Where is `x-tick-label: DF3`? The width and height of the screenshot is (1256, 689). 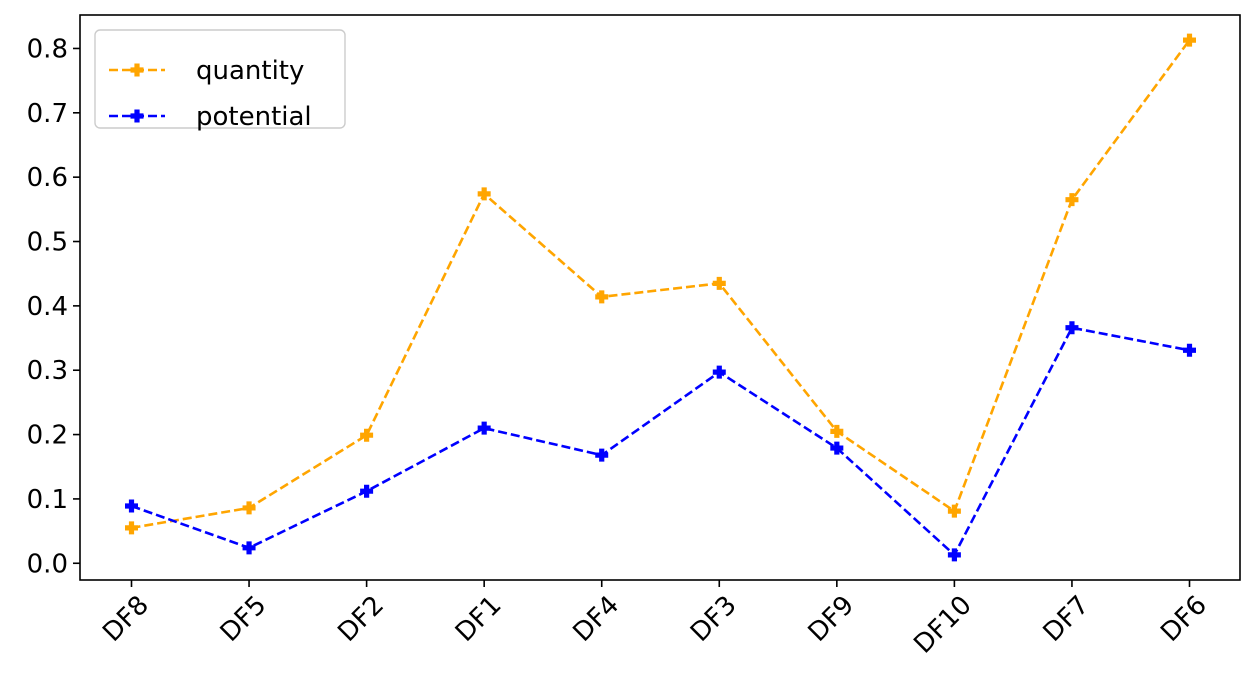 x-tick-label: DF3 is located at coordinates (714, 619).